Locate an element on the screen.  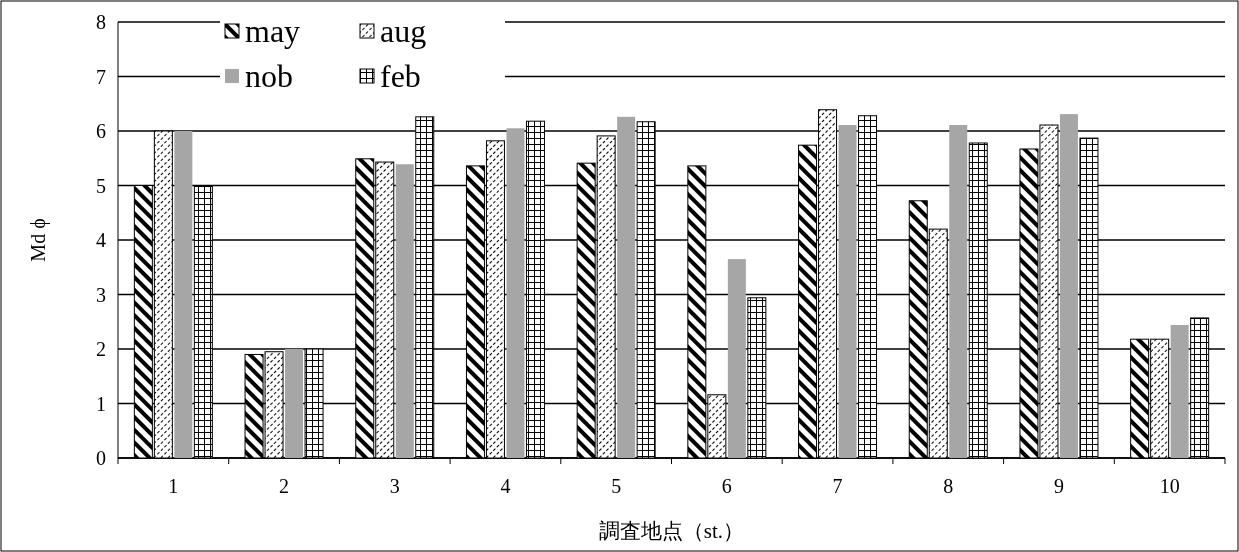
x-axis-title: 調査地点（st.） is located at coordinates (671, 531).